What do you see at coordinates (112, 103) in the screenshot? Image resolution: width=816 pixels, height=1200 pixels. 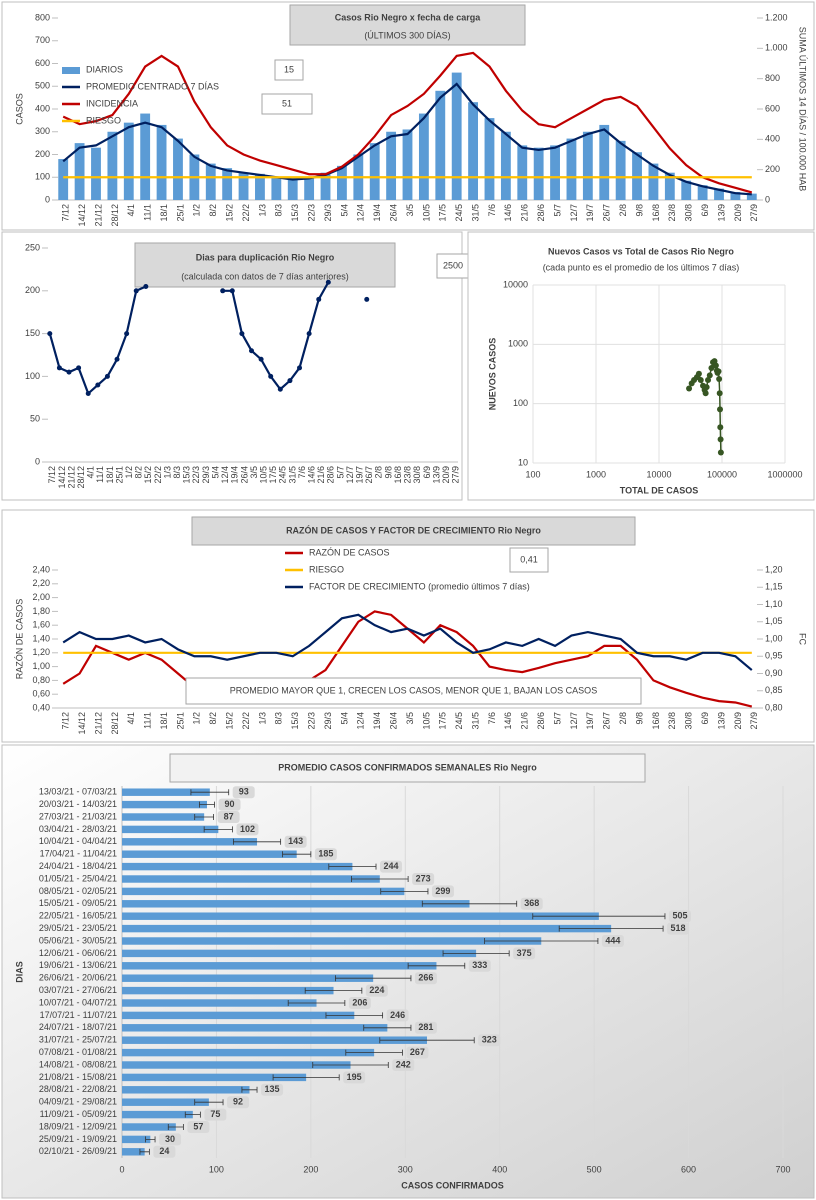 I see `legend-label: INCIDENCIA` at bounding box center [112, 103].